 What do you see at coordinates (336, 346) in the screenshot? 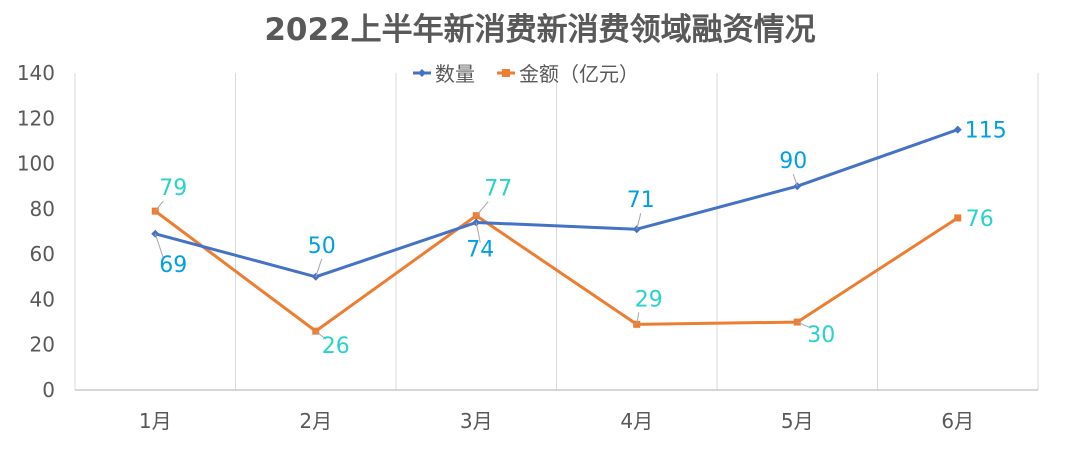
I see `data-label-amount: 26` at bounding box center [336, 346].